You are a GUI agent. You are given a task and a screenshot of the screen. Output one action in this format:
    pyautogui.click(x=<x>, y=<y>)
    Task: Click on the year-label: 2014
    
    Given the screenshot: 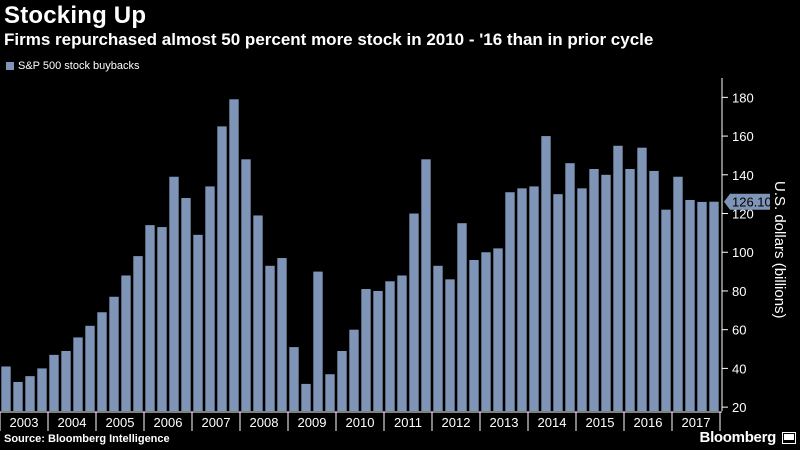 What is the action you would take?
    pyautogui.click(x=552, y=422)
    